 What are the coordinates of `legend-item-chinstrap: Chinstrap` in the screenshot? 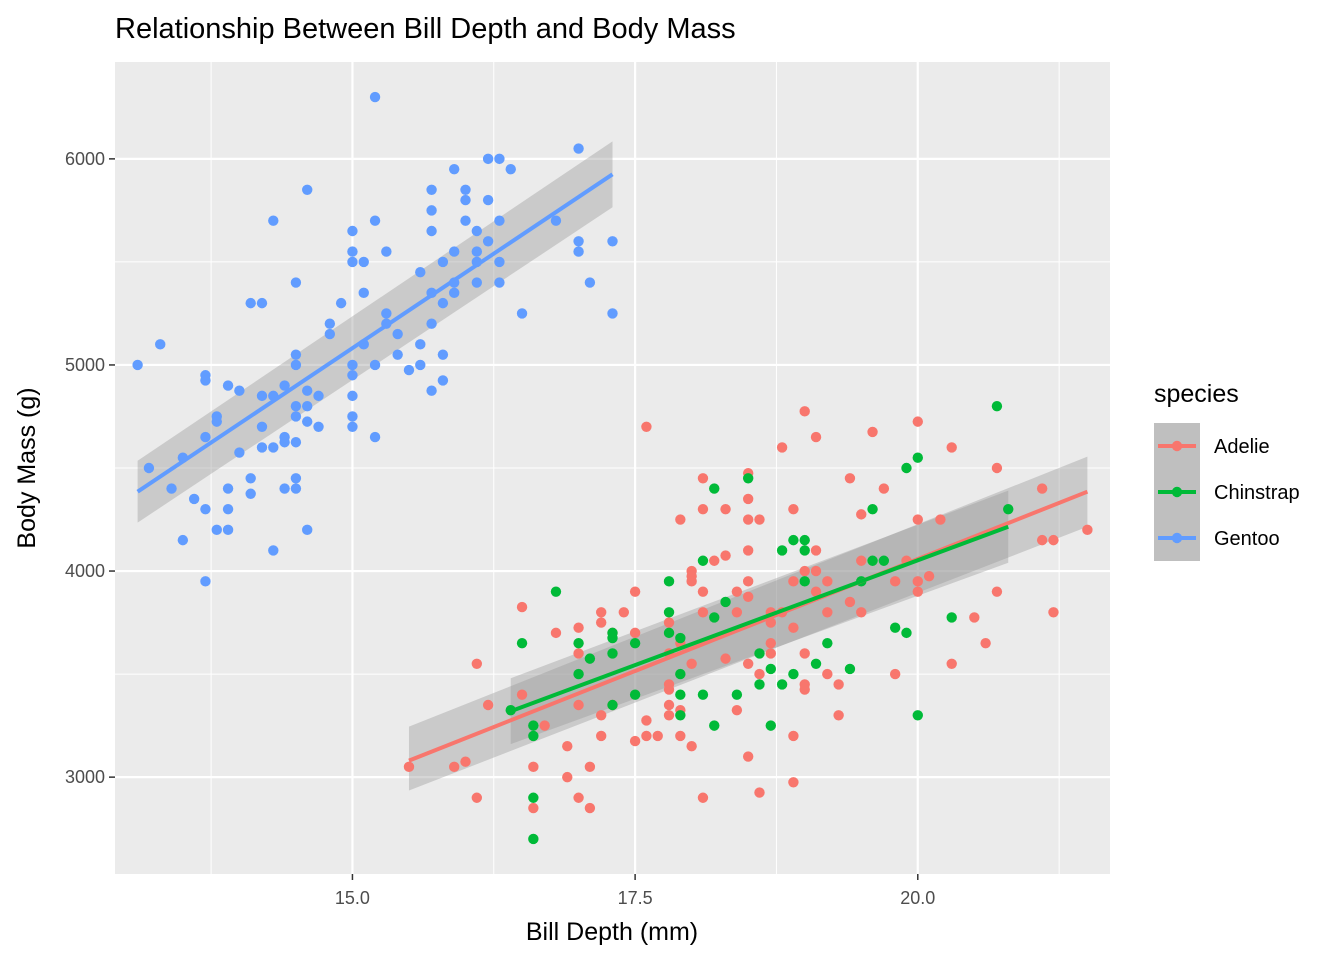 It's located at (1227, 492).